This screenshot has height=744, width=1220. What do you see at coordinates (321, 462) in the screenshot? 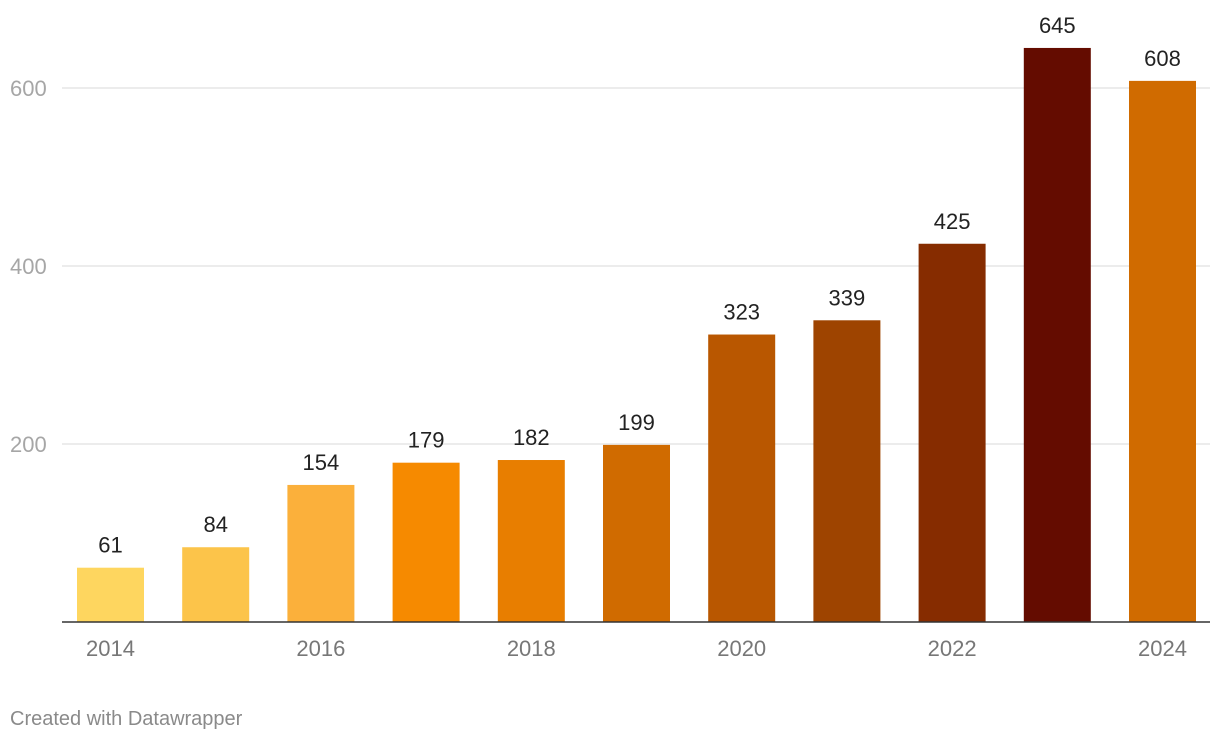
I see `value-label-2016: 154` at bounding box center [321, 462].